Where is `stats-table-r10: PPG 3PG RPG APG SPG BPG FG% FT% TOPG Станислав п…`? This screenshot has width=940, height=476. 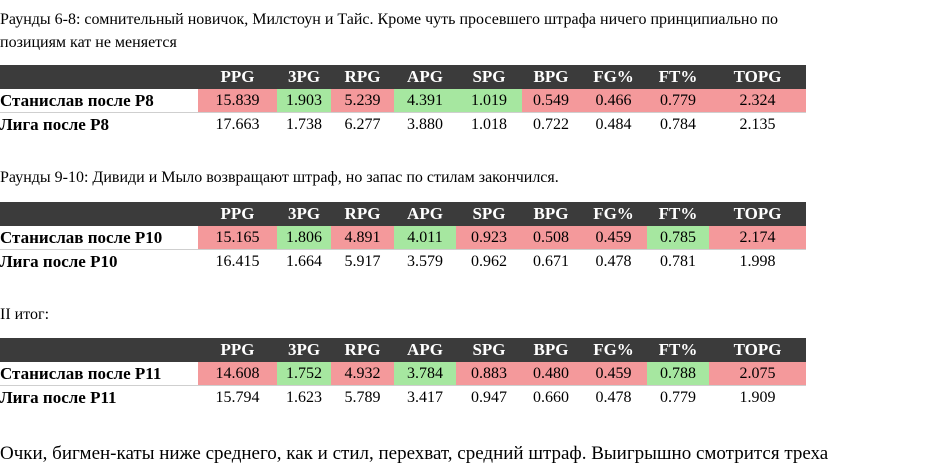
stats-table-r10: PPG 3PG RPG APG SPG BPG FG% FT% TOPG Станислав п… is located at coordinates (403, 237).